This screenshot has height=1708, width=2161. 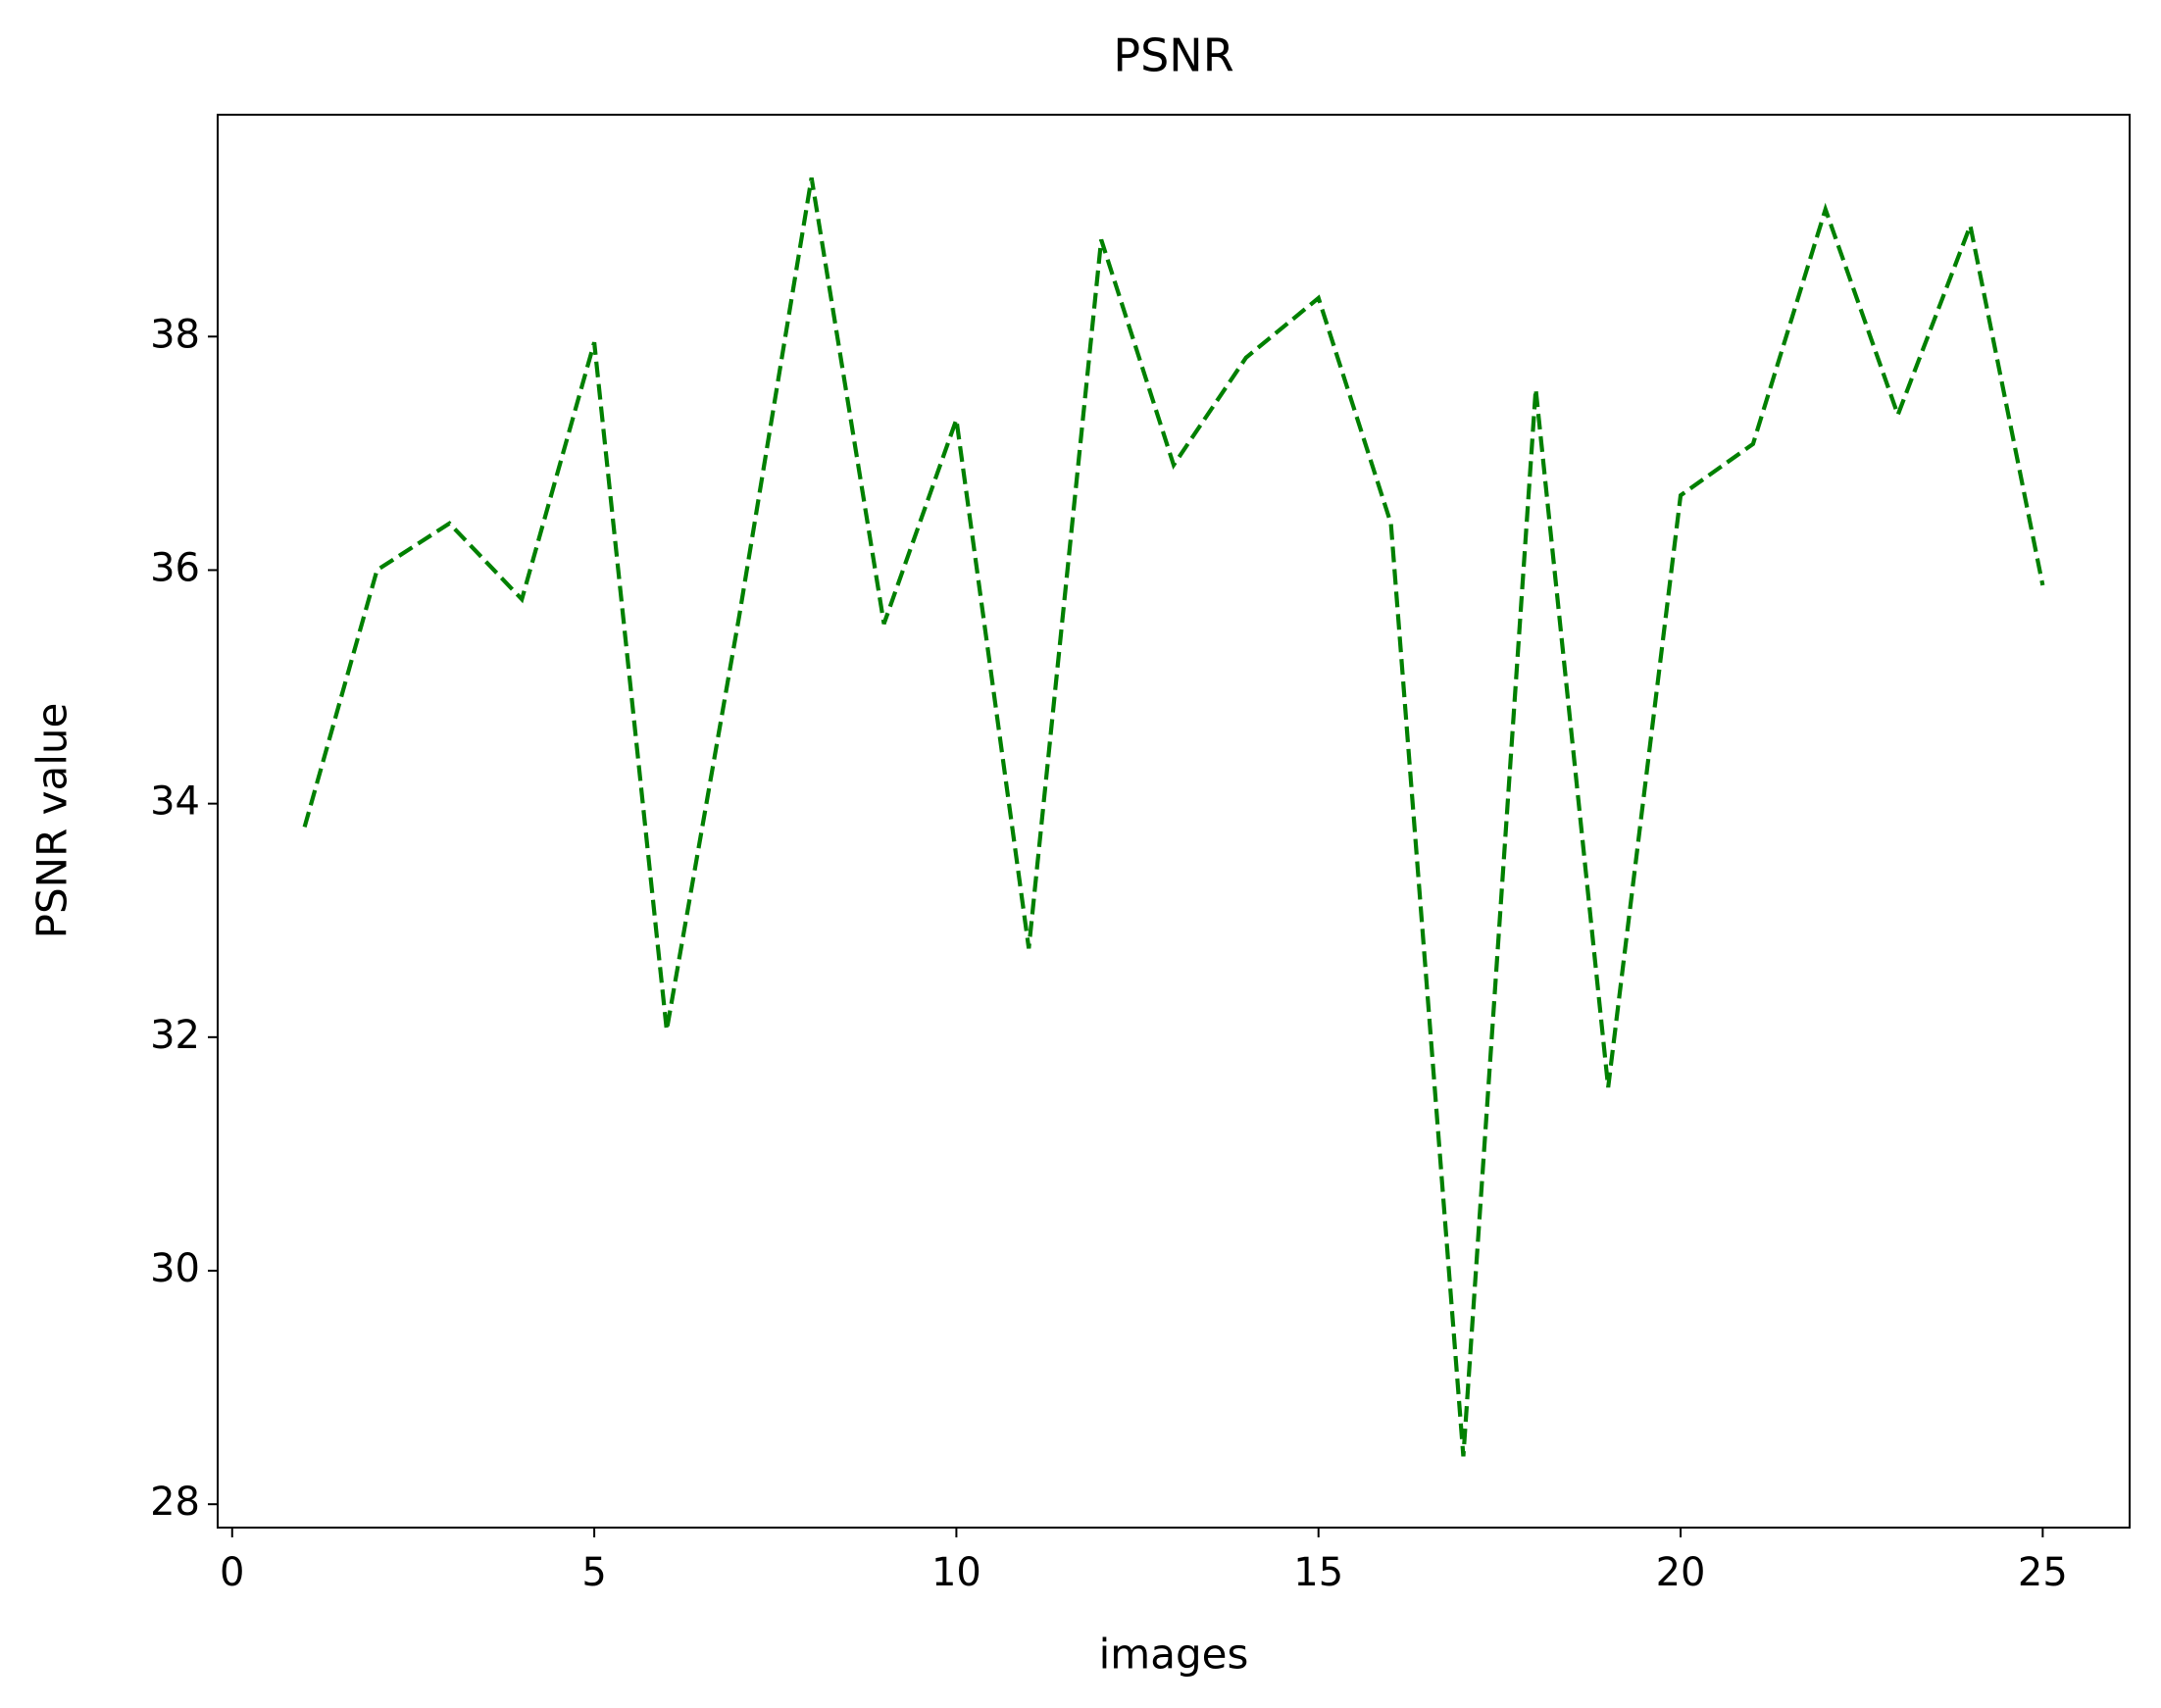 What do you see at coordinates (1174, 1655) in the screenshot?
I see `x-axis-label: images` at bounding box center [1174, 1655].